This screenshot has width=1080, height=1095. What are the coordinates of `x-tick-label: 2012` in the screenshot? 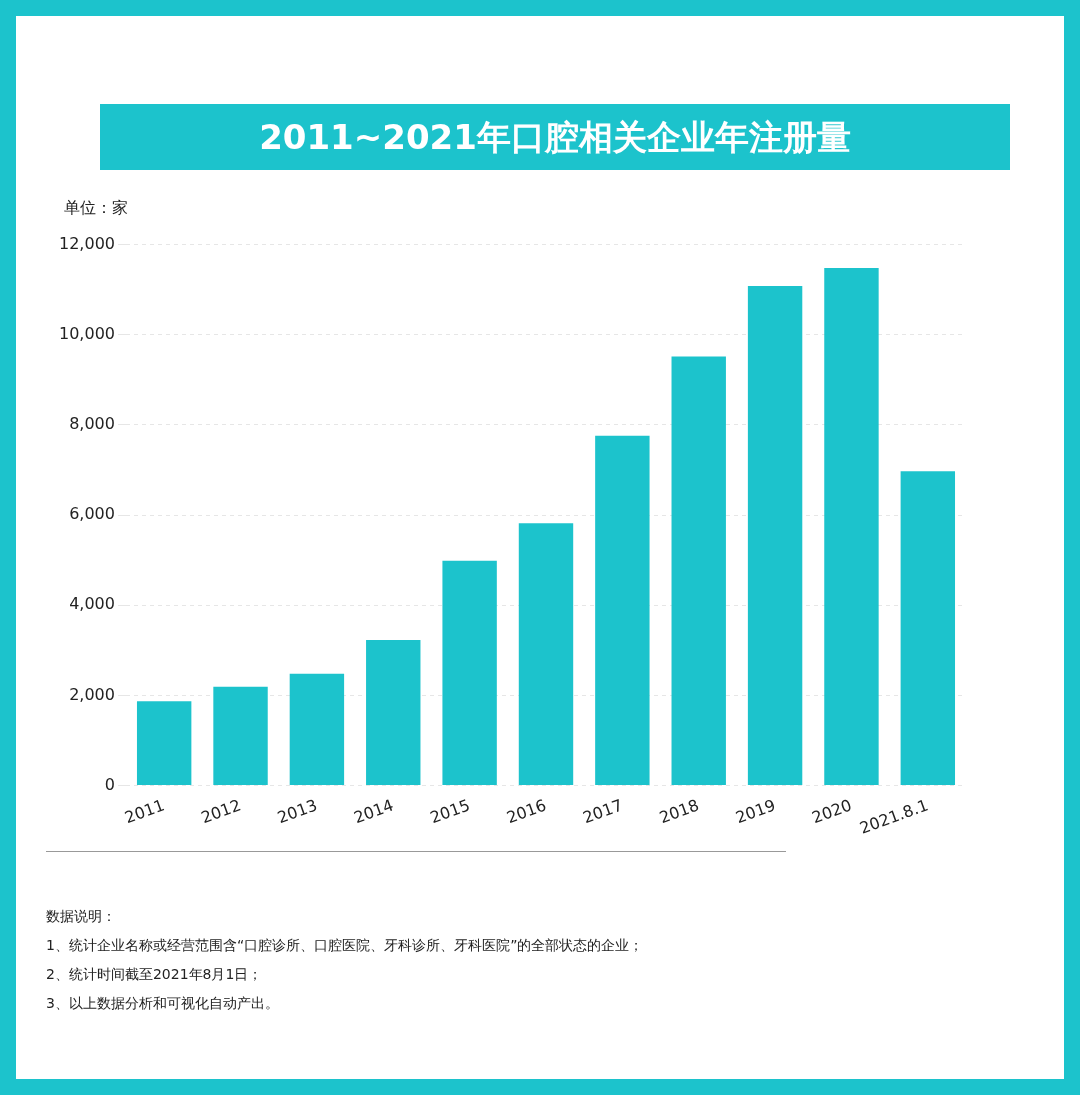 It's located at (221, 811).